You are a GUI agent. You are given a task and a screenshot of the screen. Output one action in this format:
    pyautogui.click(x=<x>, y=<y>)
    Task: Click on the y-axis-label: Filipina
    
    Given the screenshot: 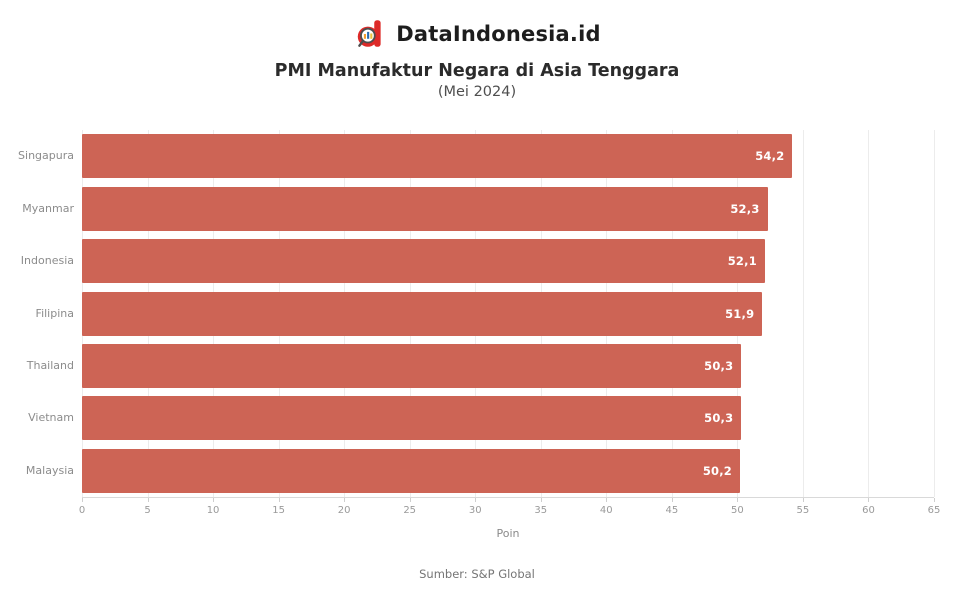 What is the action you would take?
    pyautogui.click(x=54, y=313)
    